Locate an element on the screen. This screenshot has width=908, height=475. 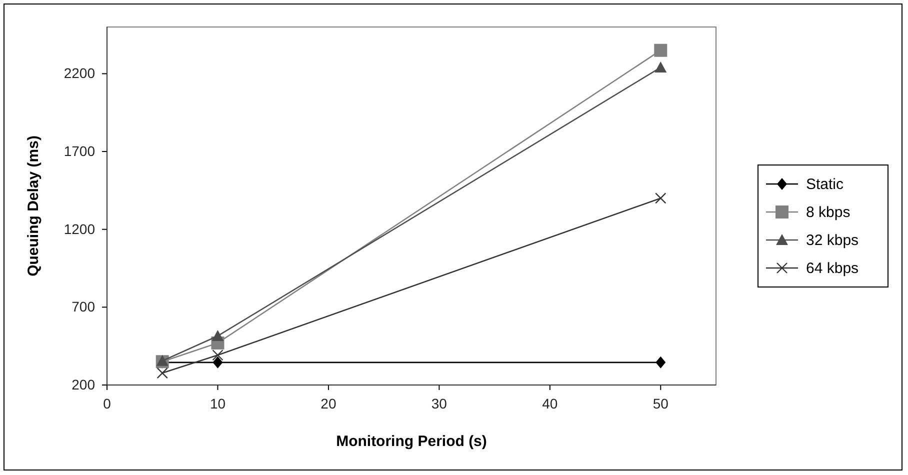
x-tick-label: 50 is located at coordinates (660, 403).